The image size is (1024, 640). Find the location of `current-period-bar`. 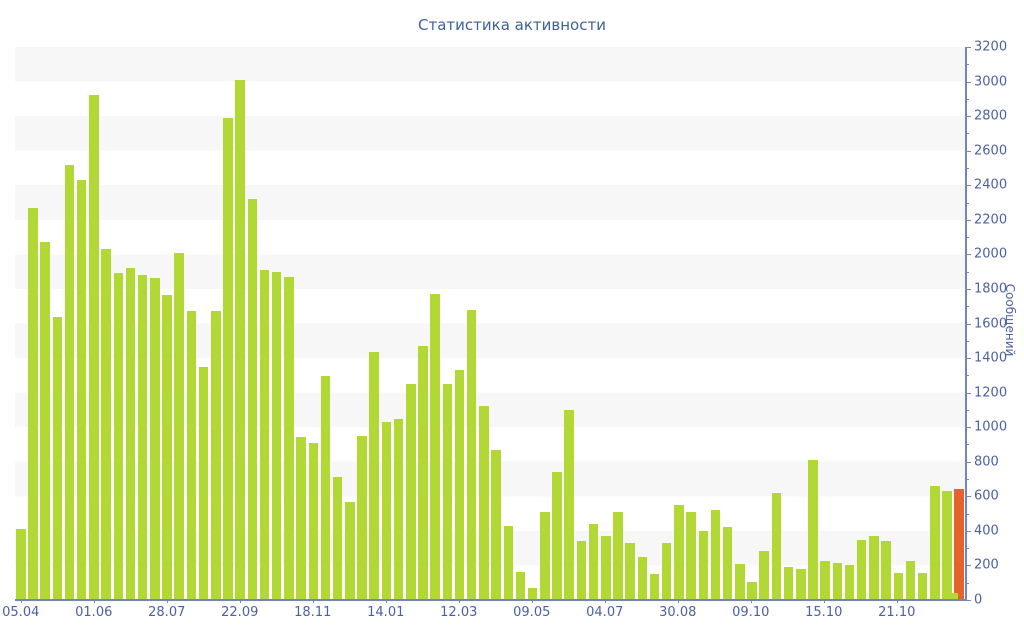

current-period-bar is located at coordinates (959, 544).